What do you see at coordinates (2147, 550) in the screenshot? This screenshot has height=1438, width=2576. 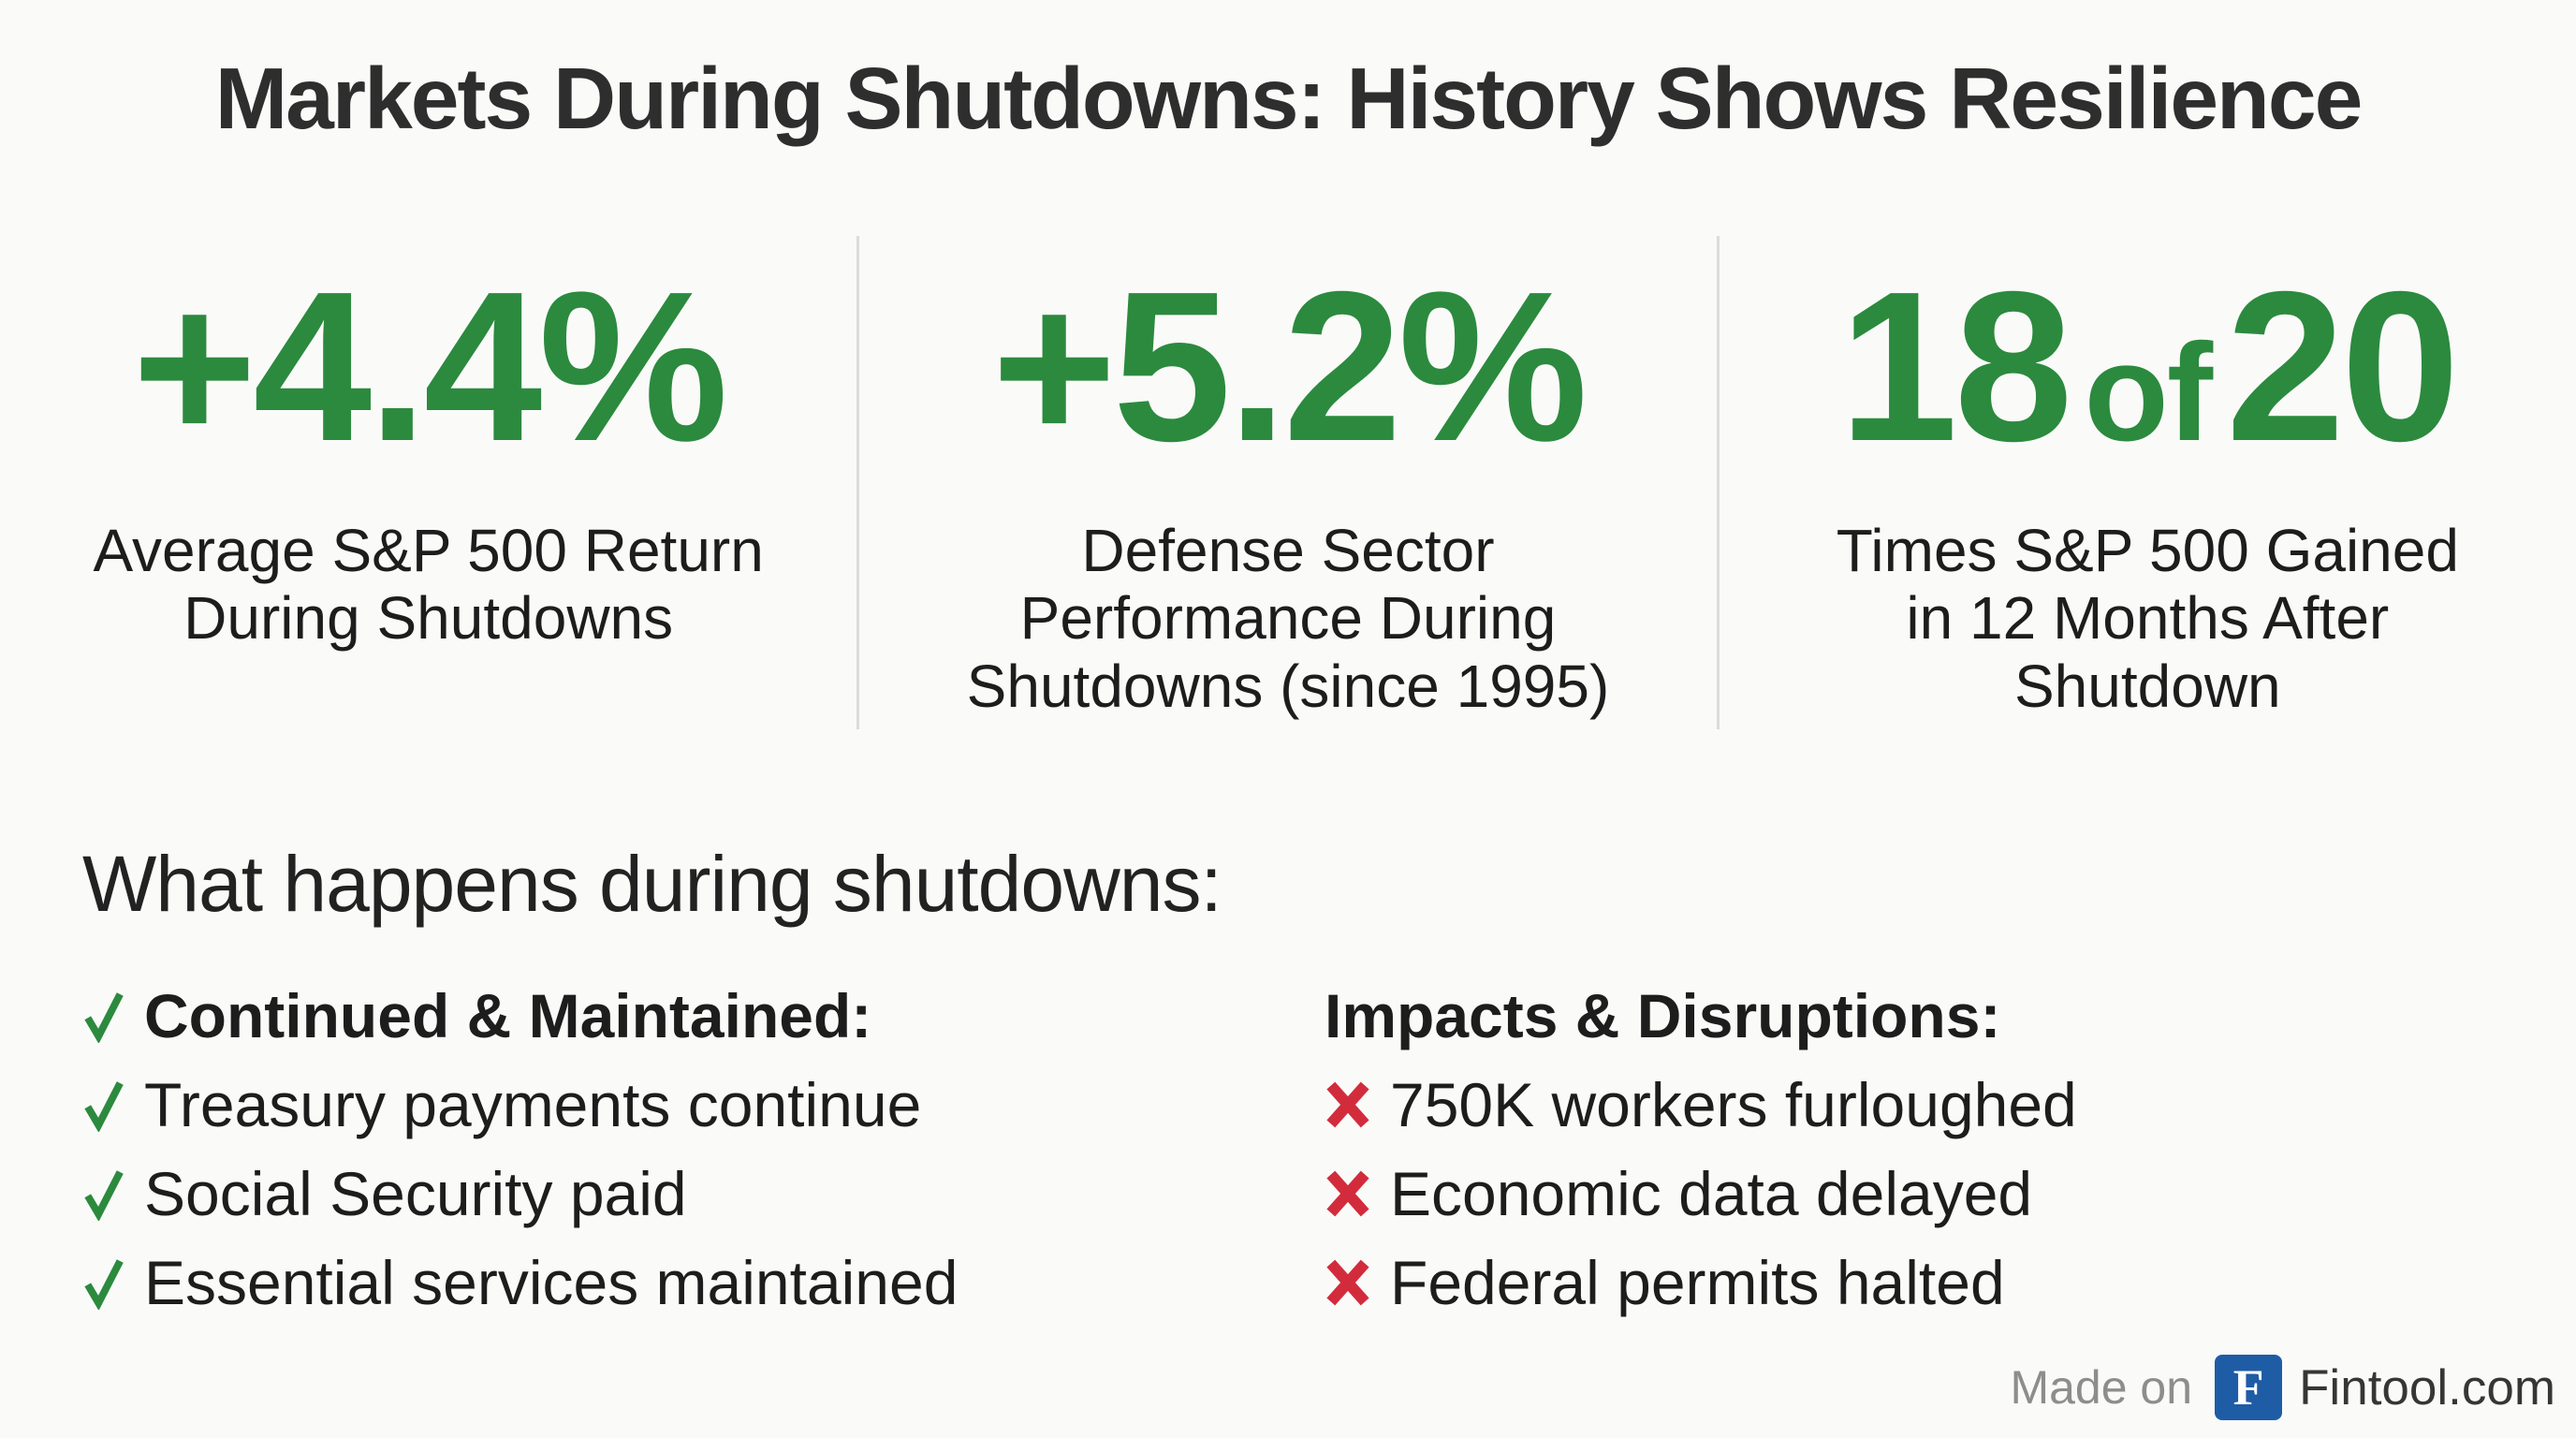 I see `stat-label-line: Times S&P 500 Gained` at bounding box center [2147, 550].